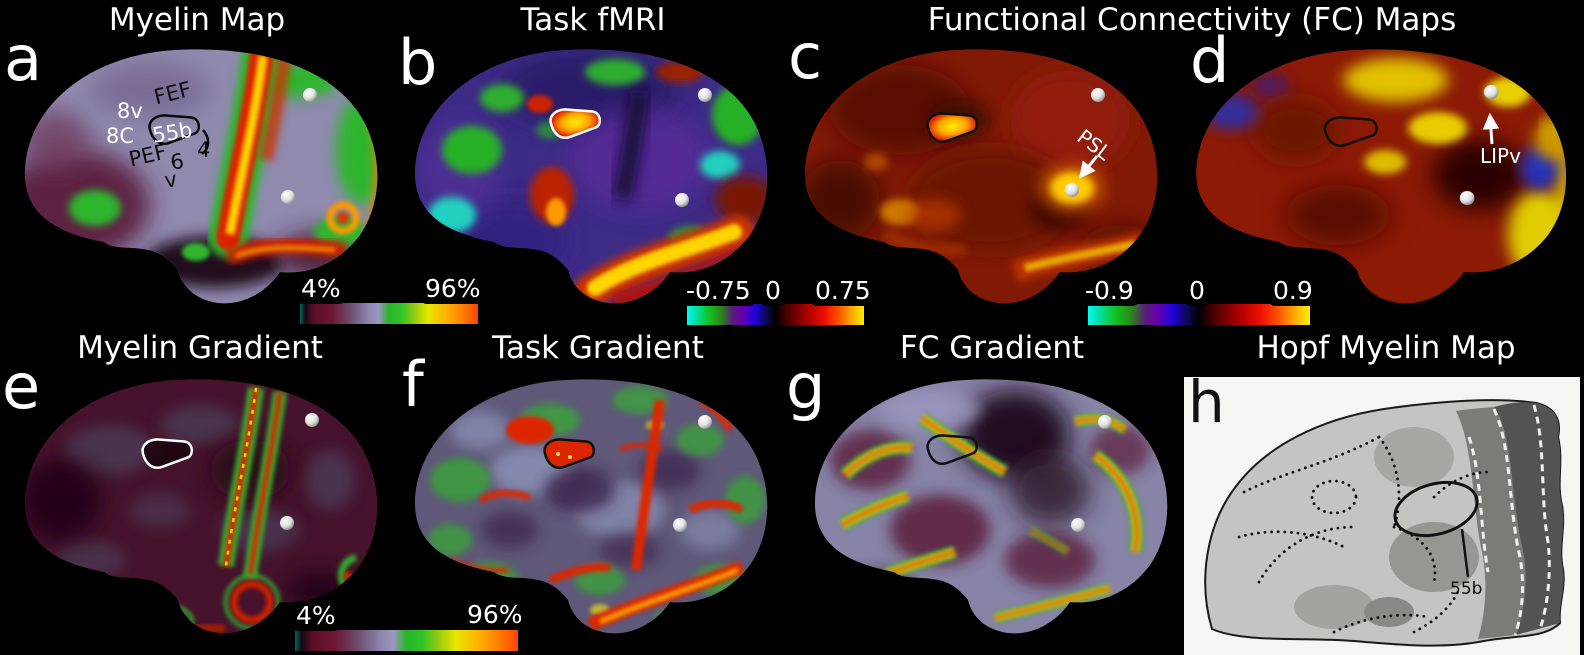  What do you see at coordinates (321, 289) in the screenshot?
I see `colorbar-myelin-top-min: 4%` at bounding box center [321, 289].